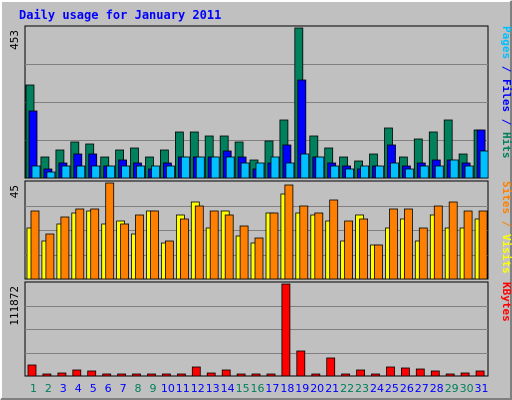 The image size is (512, 400). I want to click on day-label: 24, so click(377, 388).